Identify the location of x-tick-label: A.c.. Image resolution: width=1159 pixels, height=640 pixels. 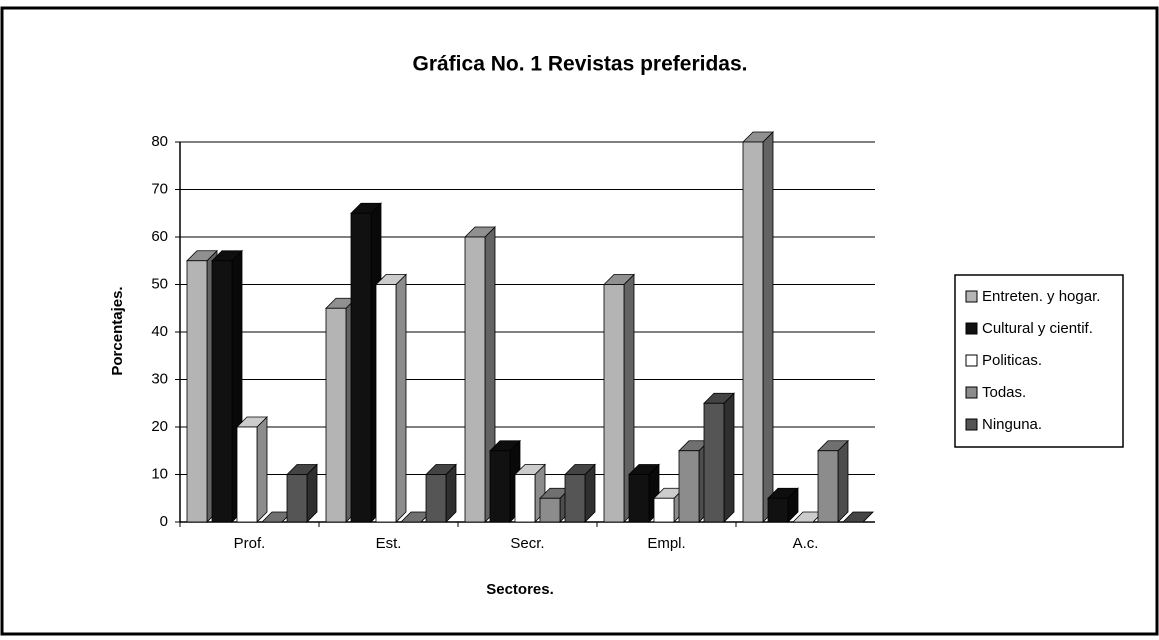
(806, 543).